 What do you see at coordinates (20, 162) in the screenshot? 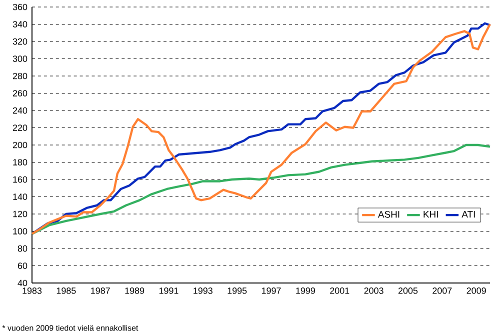
I see `y-tick-label: 180` at bounding box center [20, 162].